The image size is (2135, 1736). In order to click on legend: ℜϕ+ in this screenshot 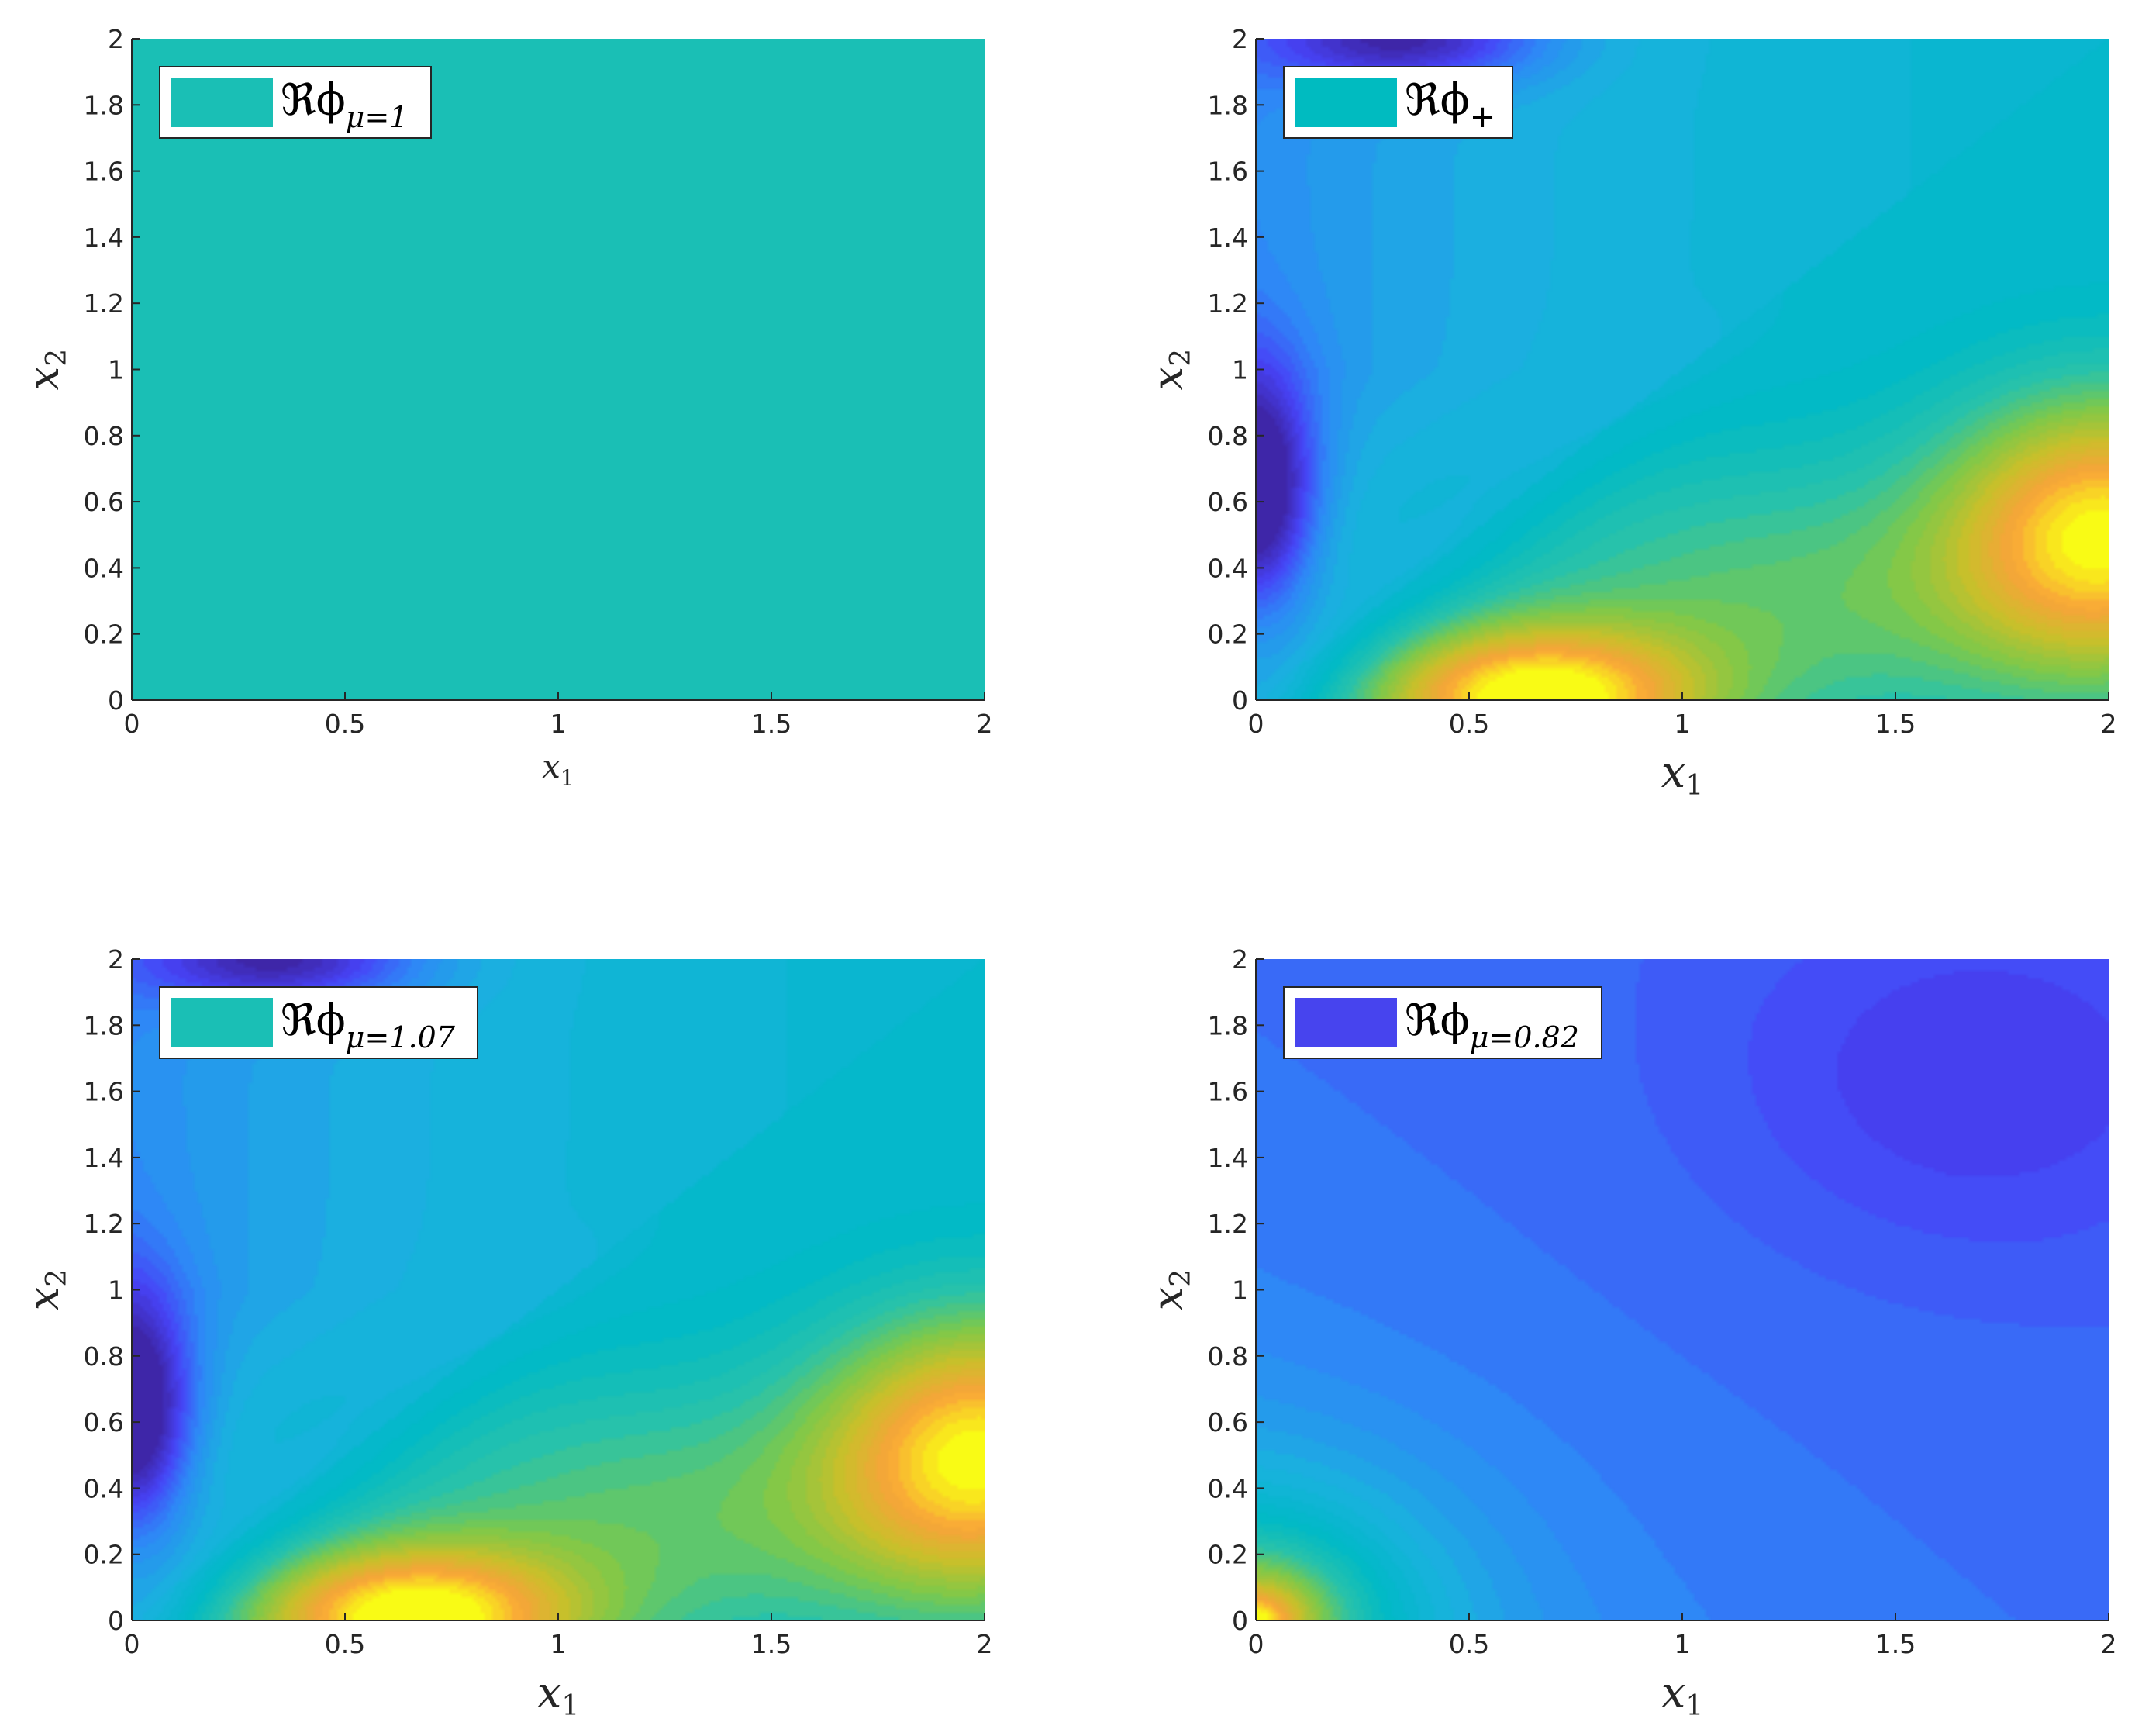, I will do `click(1398, 102)`.